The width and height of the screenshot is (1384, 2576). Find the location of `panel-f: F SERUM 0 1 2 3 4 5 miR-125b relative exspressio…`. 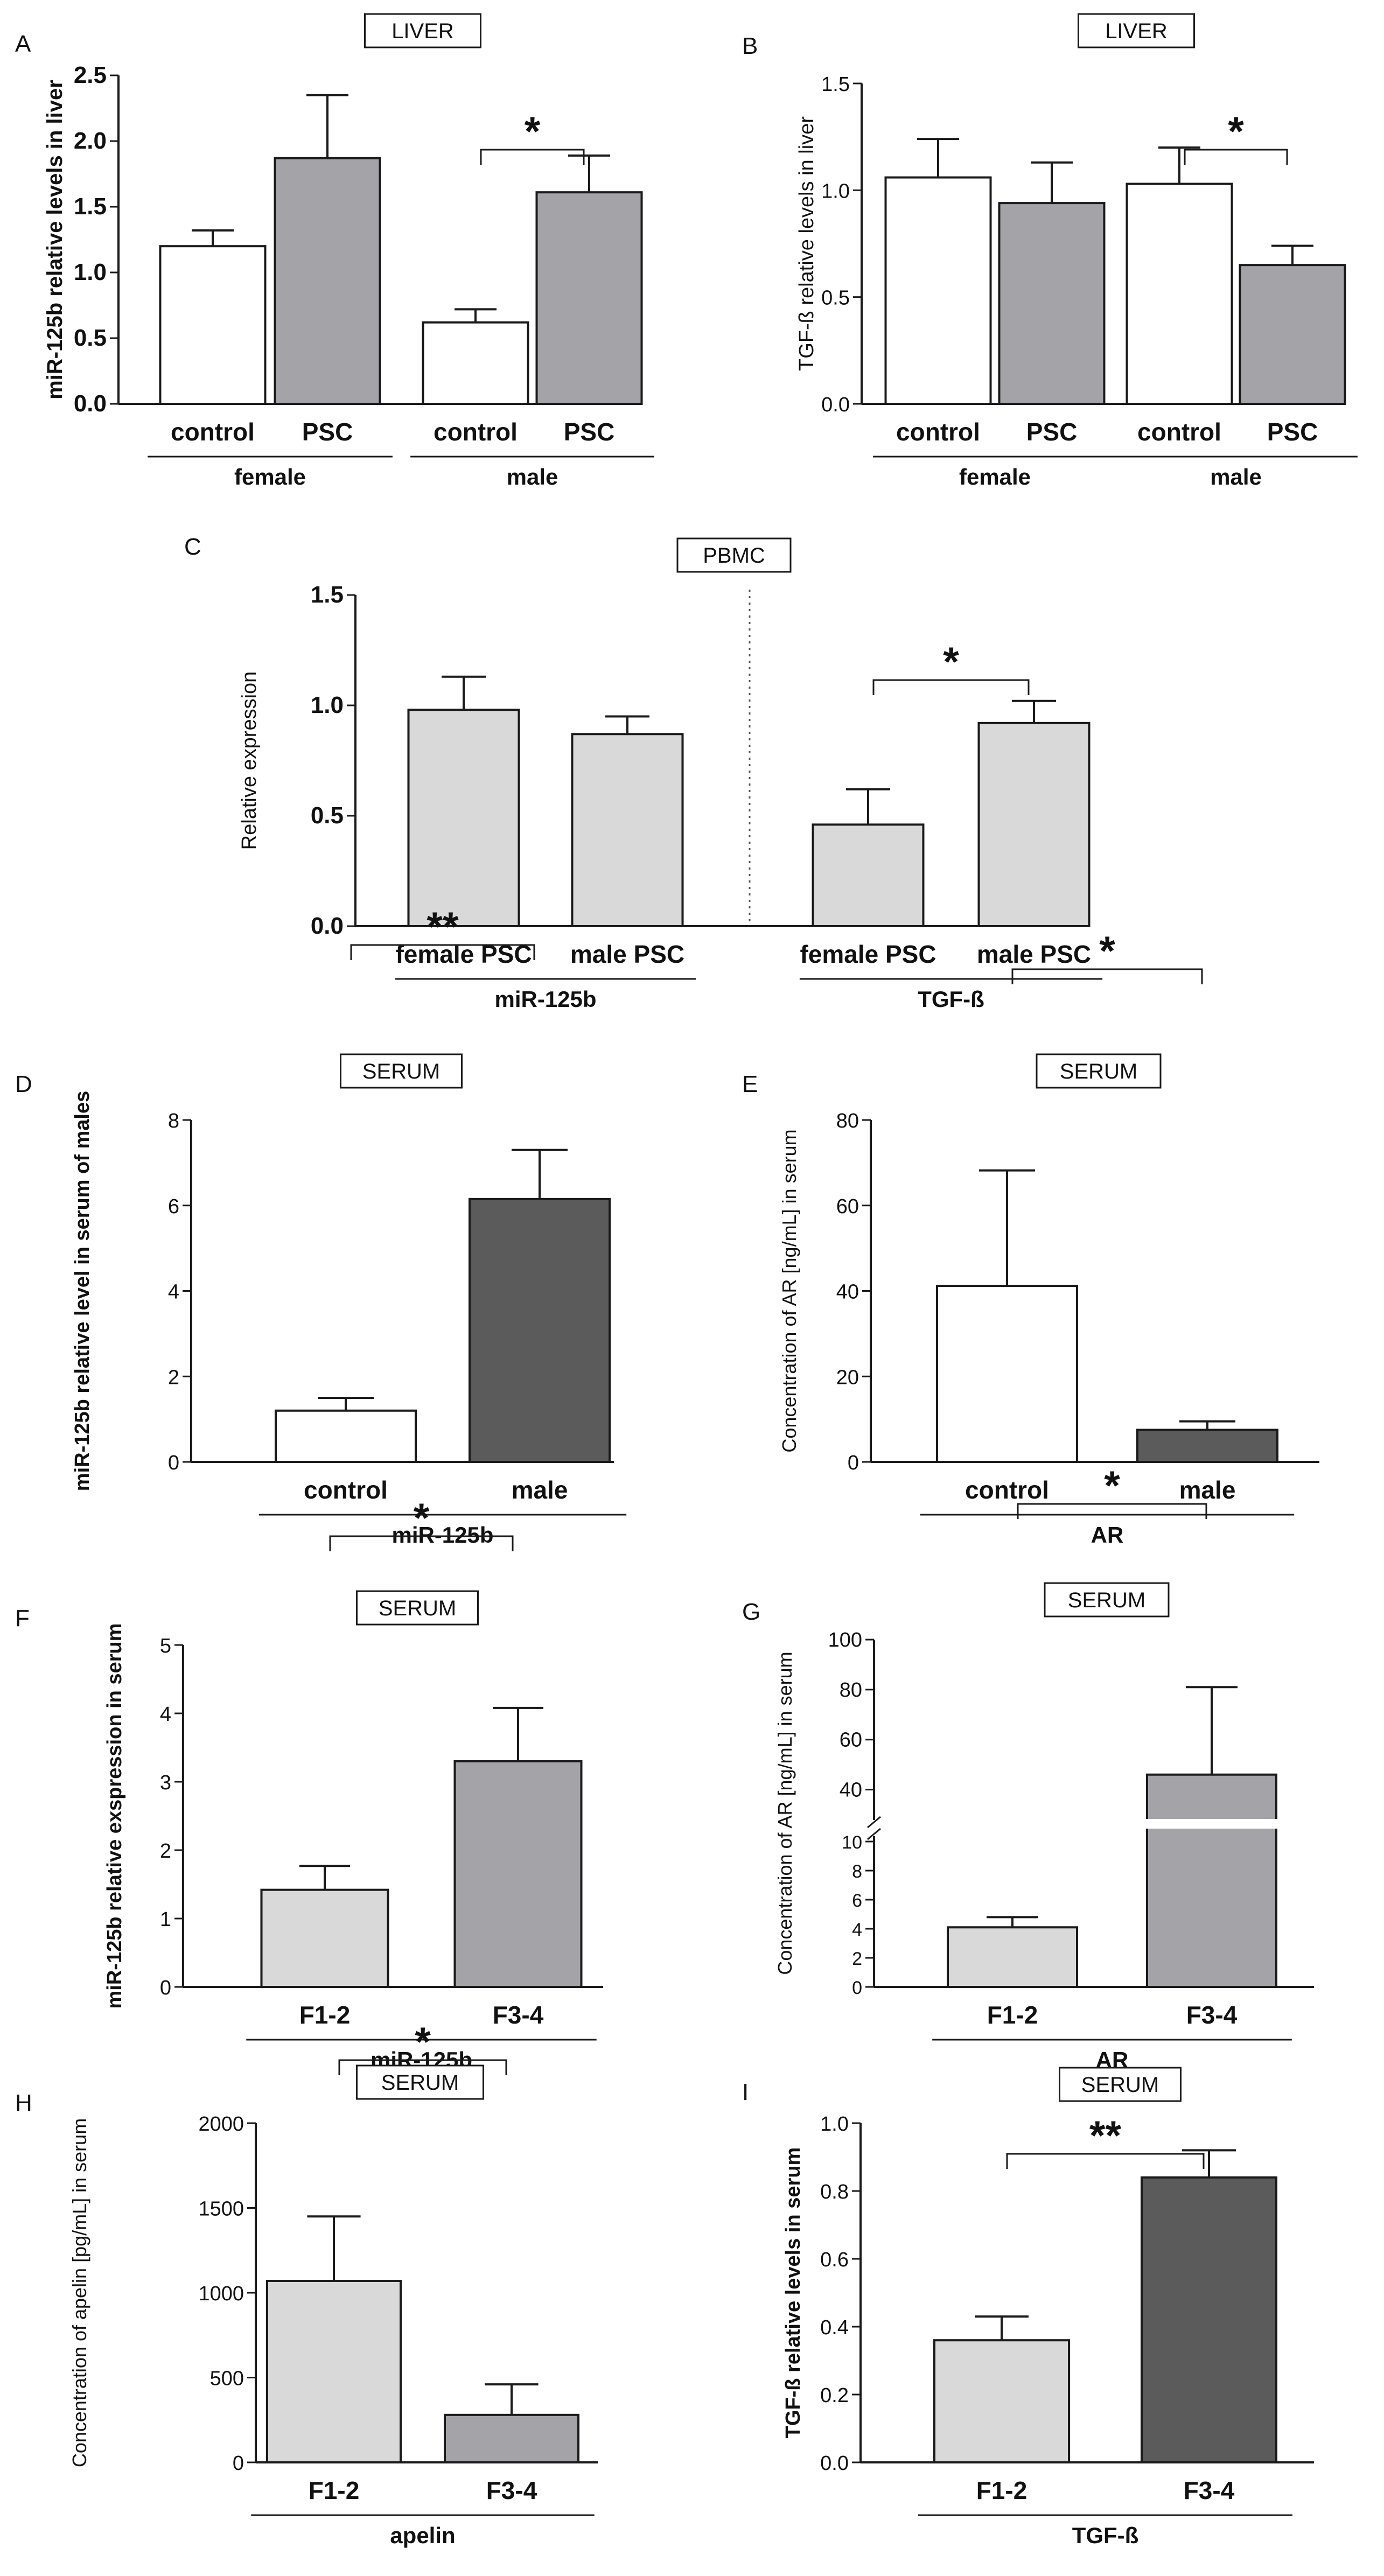

panel-f: F SERUM 0 1 2 3 4 5 miR-125b relative exspressio… is located at coordinates (309, 1784).